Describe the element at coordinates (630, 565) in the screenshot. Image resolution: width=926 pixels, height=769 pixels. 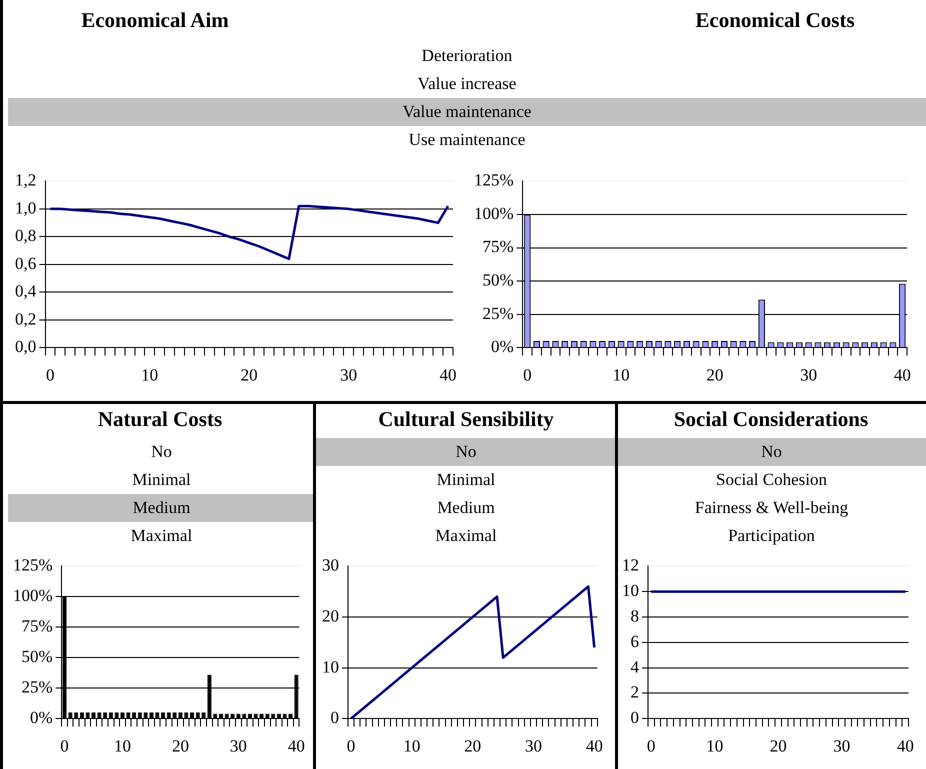
I see `y-tick-label: 12` at that location.